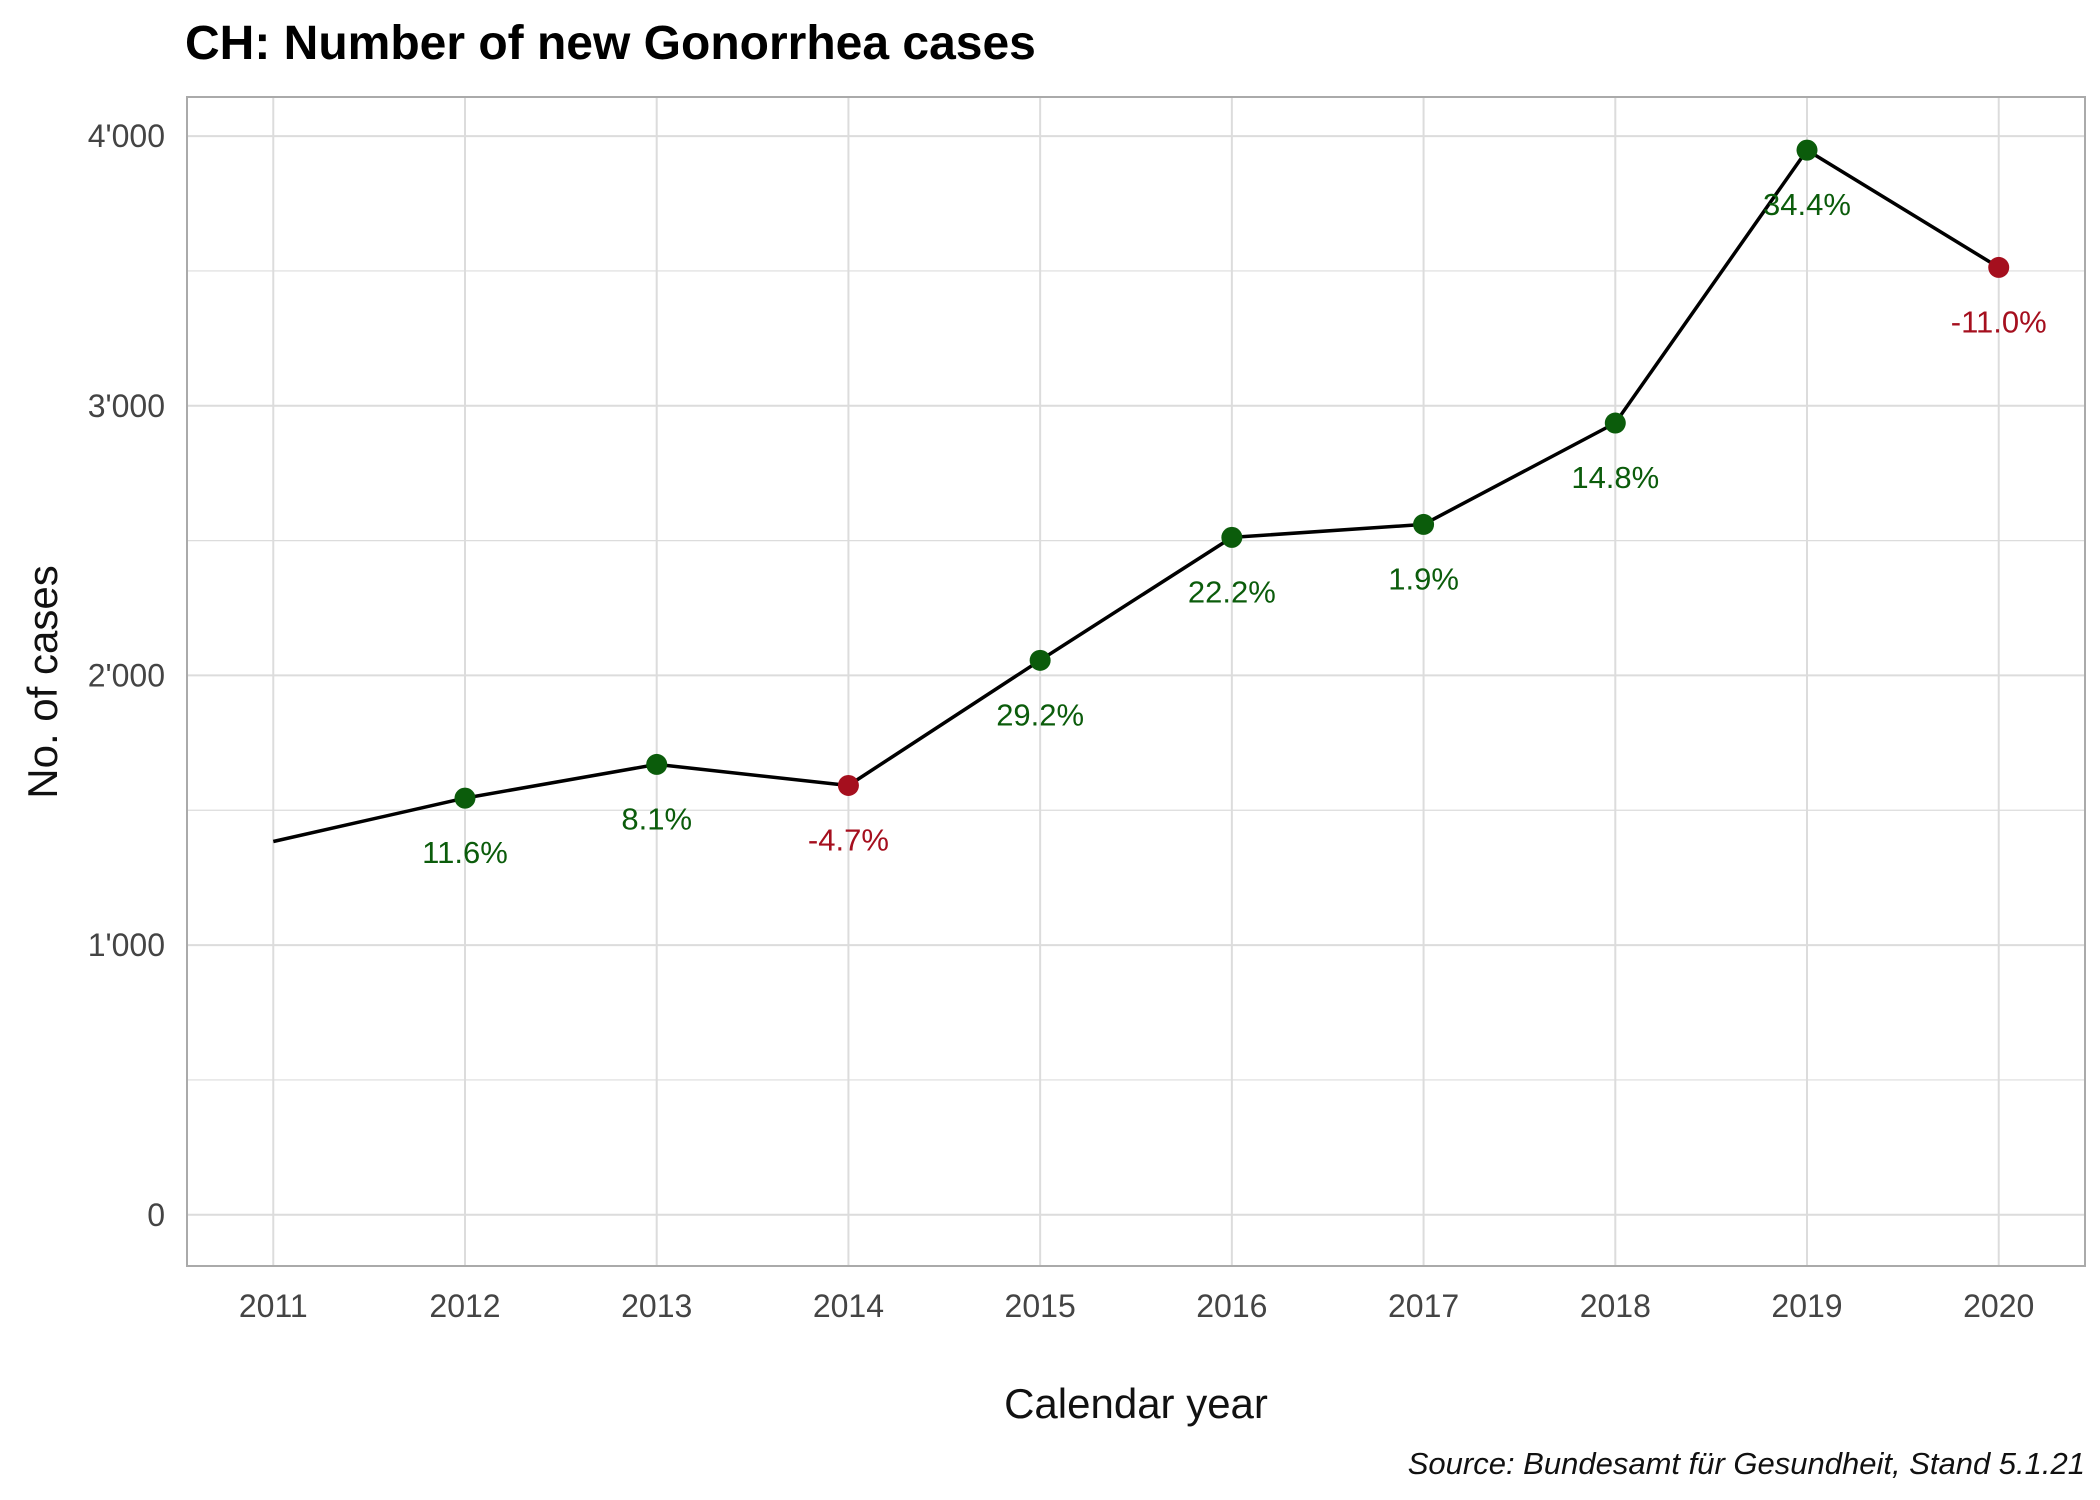 Image resolution: width=2100 pixels, height=1500 pixels. What do you see at coordinates (848, 839) in the screenshot?
I see `data-label: -4.7%` at bounding box center [848, 839].